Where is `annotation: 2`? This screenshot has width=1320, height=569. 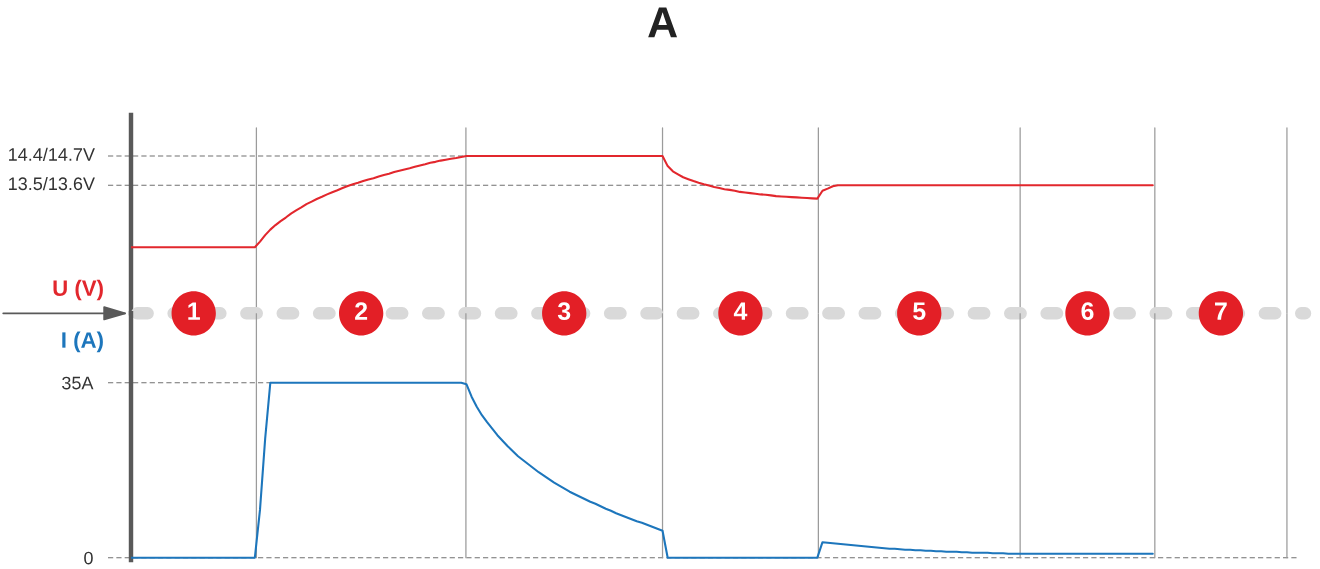
annotation: 2 is located at coordinates (361, 311).